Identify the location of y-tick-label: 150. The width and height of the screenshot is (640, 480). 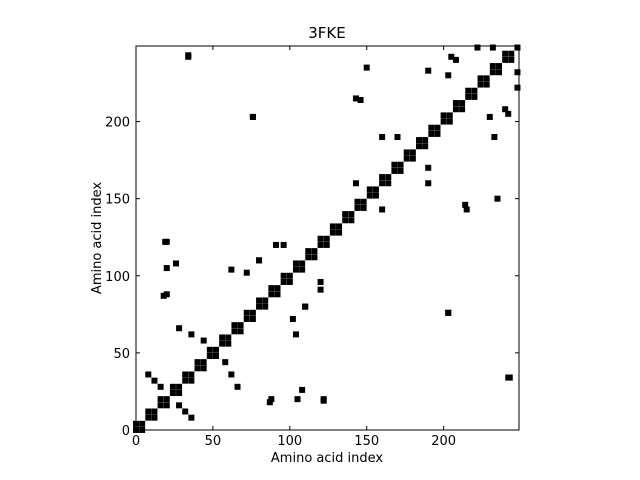
(117, 200).